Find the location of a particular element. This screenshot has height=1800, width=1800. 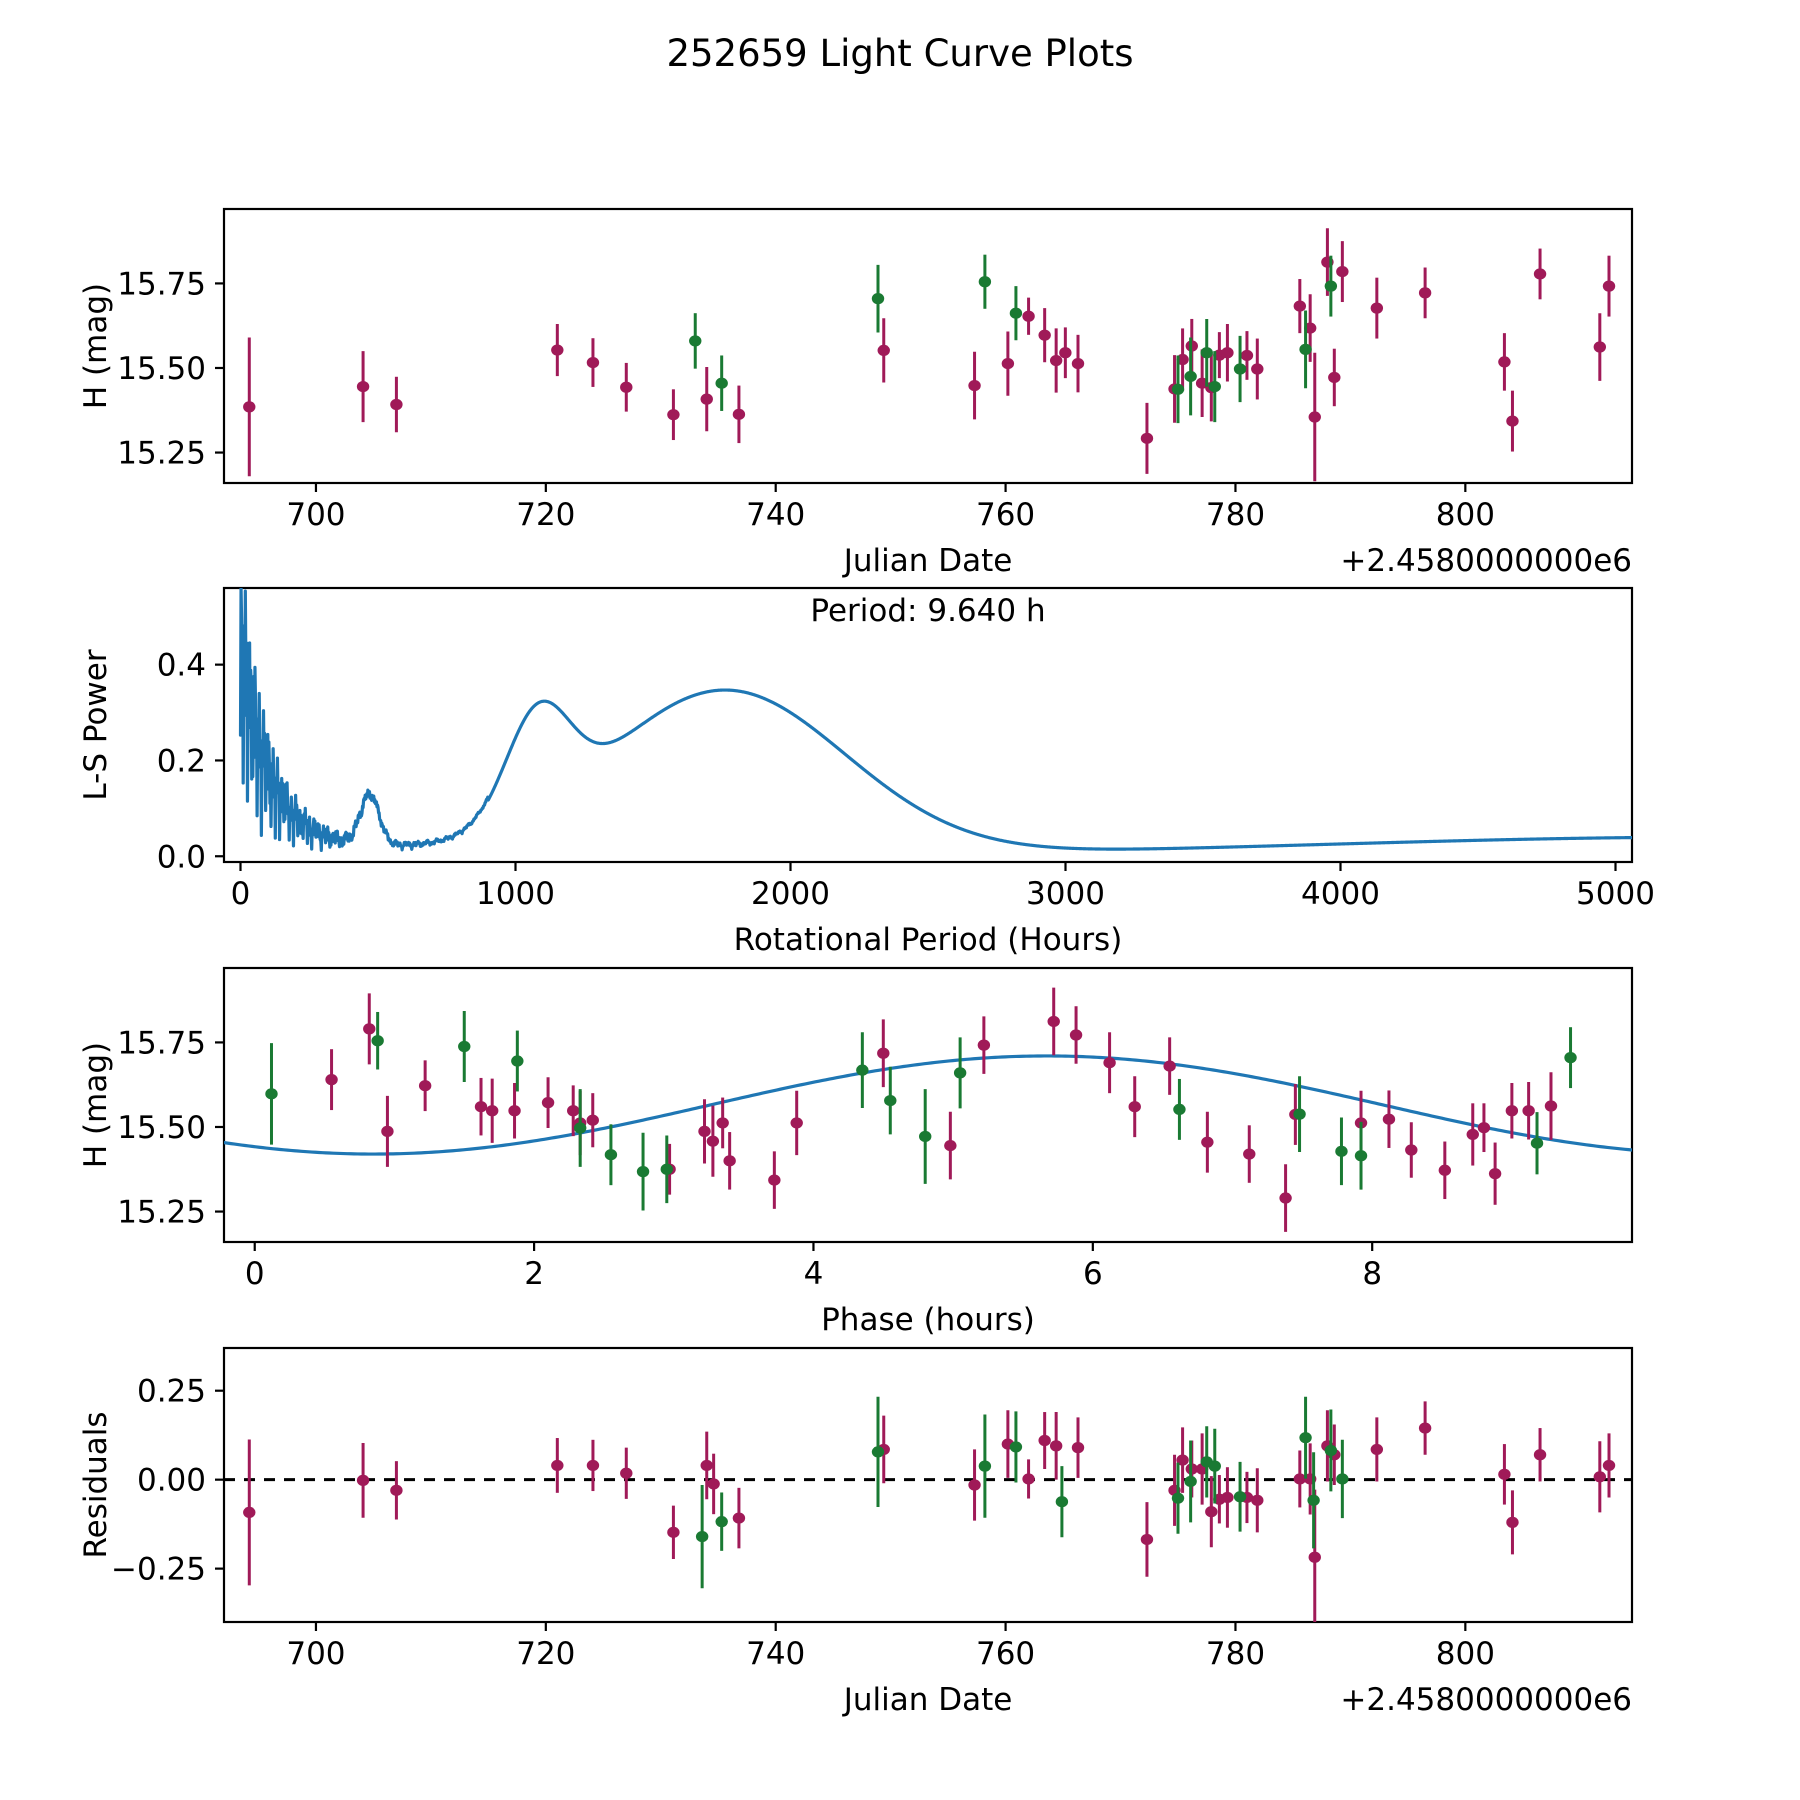

y-tick-label-phasefold-2: 15.75 is located at coordinates (161, 1043).